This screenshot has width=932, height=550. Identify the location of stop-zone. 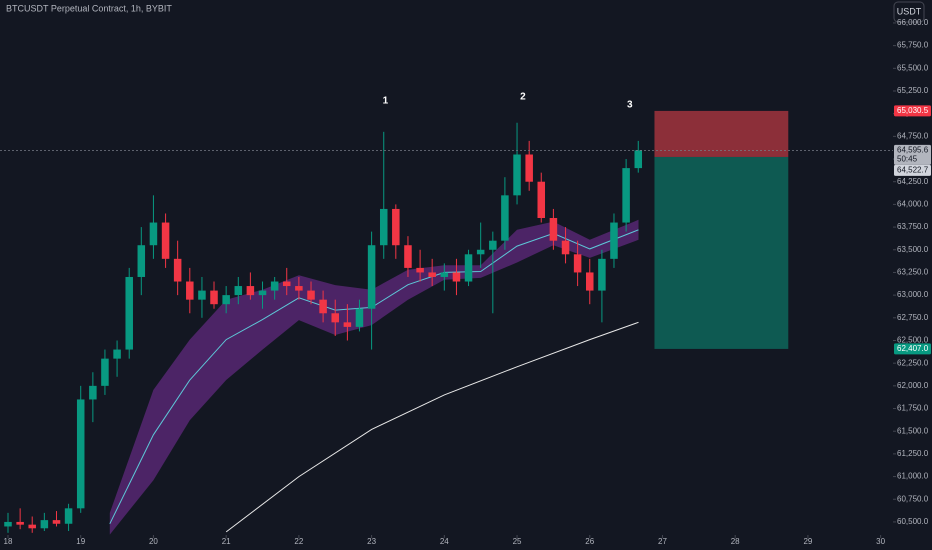
(721, 133).